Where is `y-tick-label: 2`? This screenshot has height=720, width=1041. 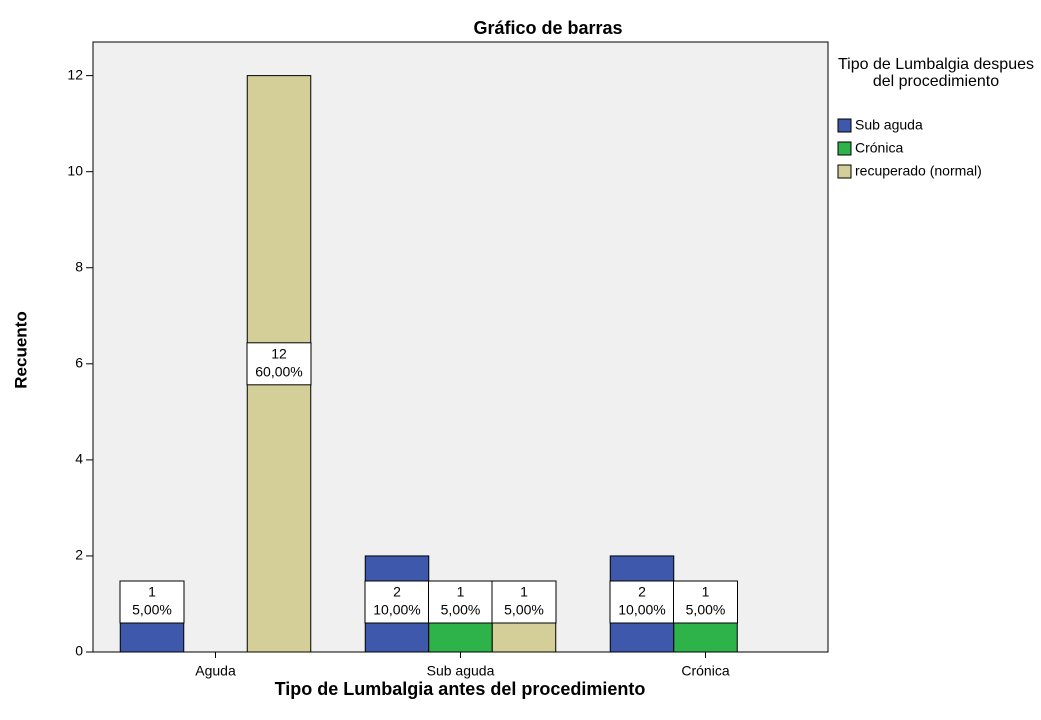 y-tick-label: 2 is located at coordinates (79, 555).